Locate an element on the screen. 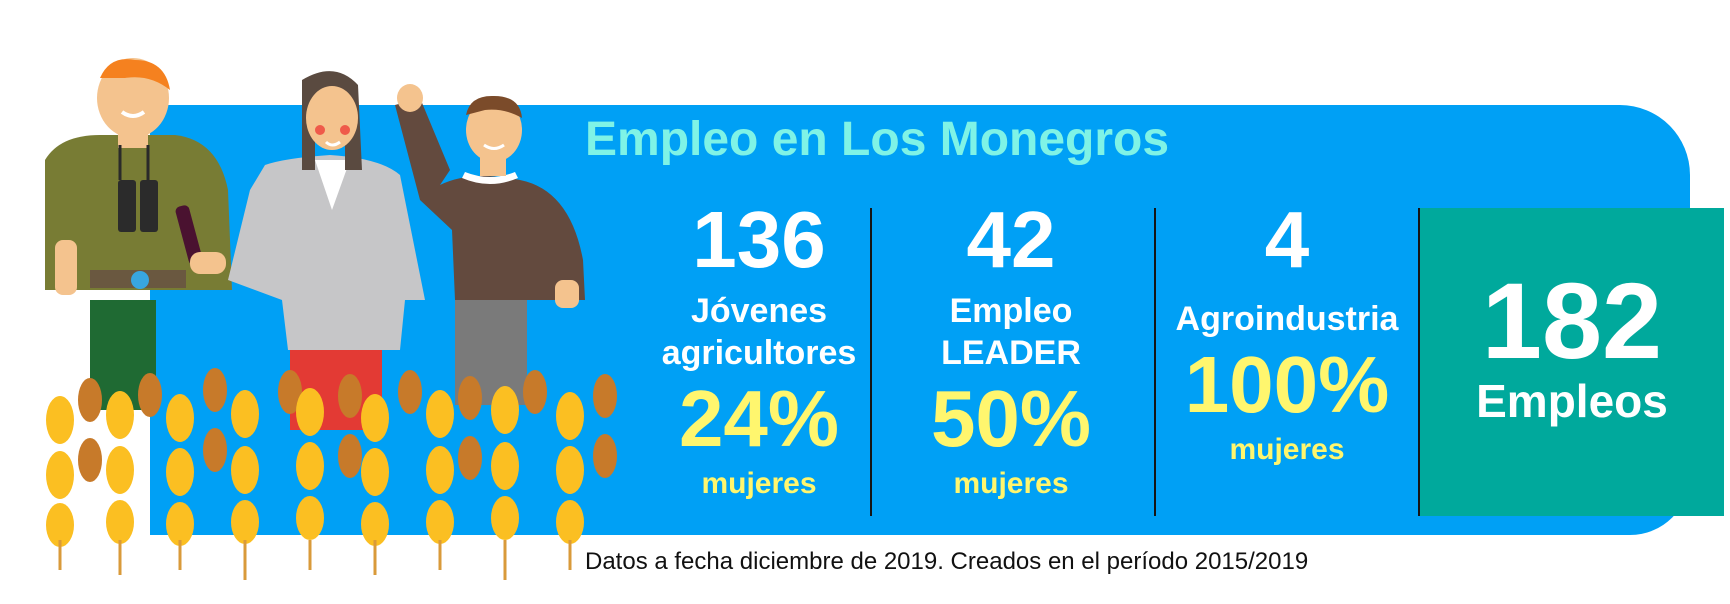 The width and height of the screenshot is (1730, 604). stat-value: 42 is located at coordinates (1011, 239).